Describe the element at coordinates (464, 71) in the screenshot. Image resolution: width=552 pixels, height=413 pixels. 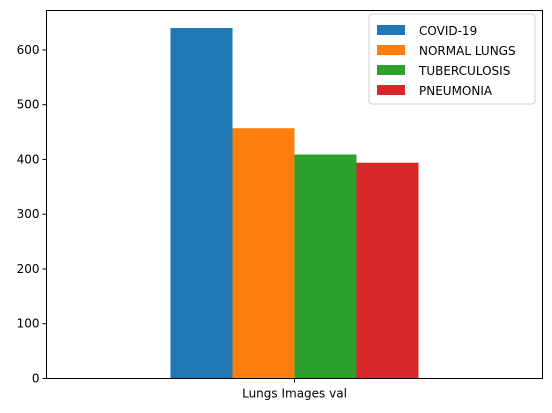
I see `legend-label-tuberculosis: TUBERCULOSIS` at that location.